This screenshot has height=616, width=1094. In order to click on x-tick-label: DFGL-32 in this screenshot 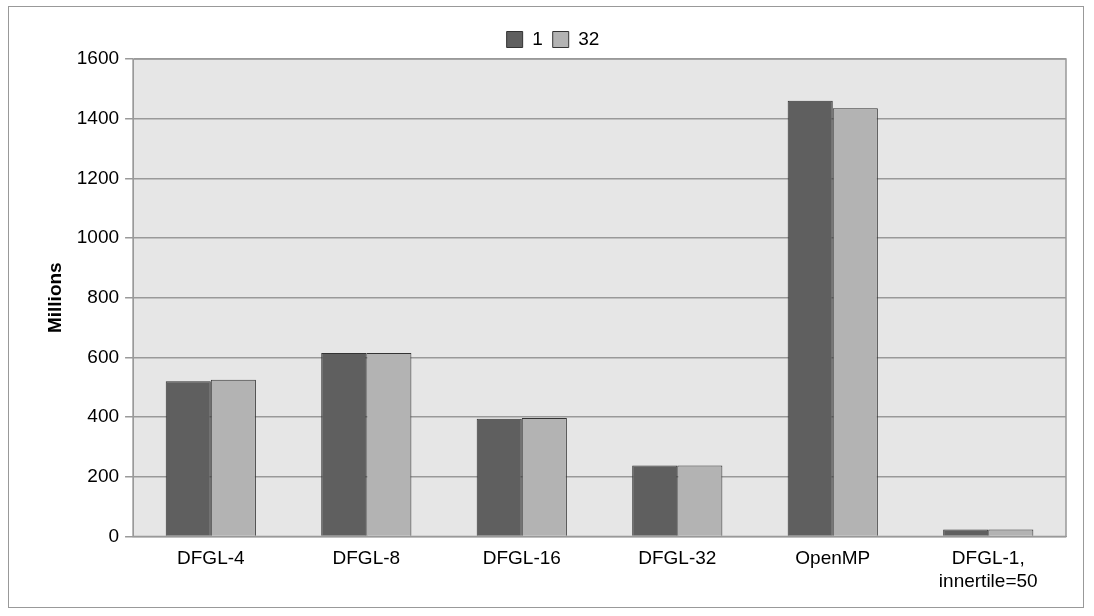, I will do `click(677, 558)`.